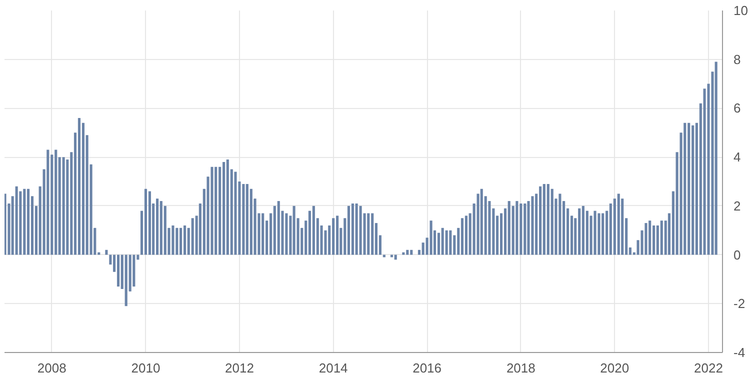 Image resolution: width=750 pixels, height=375 pixels. Describe the element at coordinates (737, 206) in the screenshot. I see `y-tick-label: 2` at that location.